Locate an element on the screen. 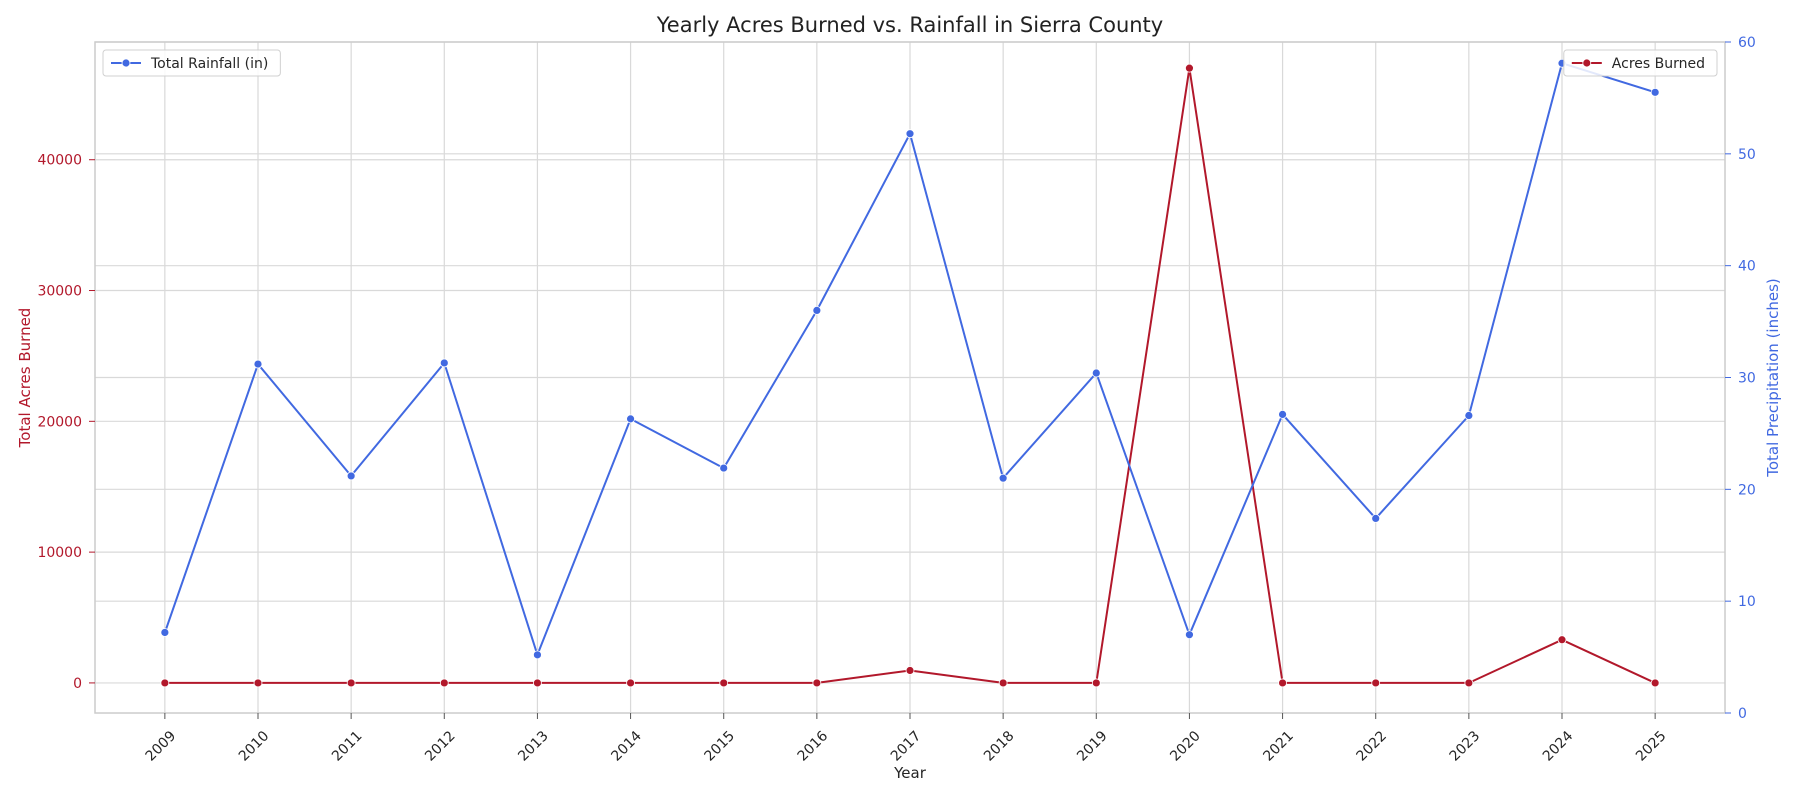  x-tick-label: 2022 is located at coordinates (1372, 746).